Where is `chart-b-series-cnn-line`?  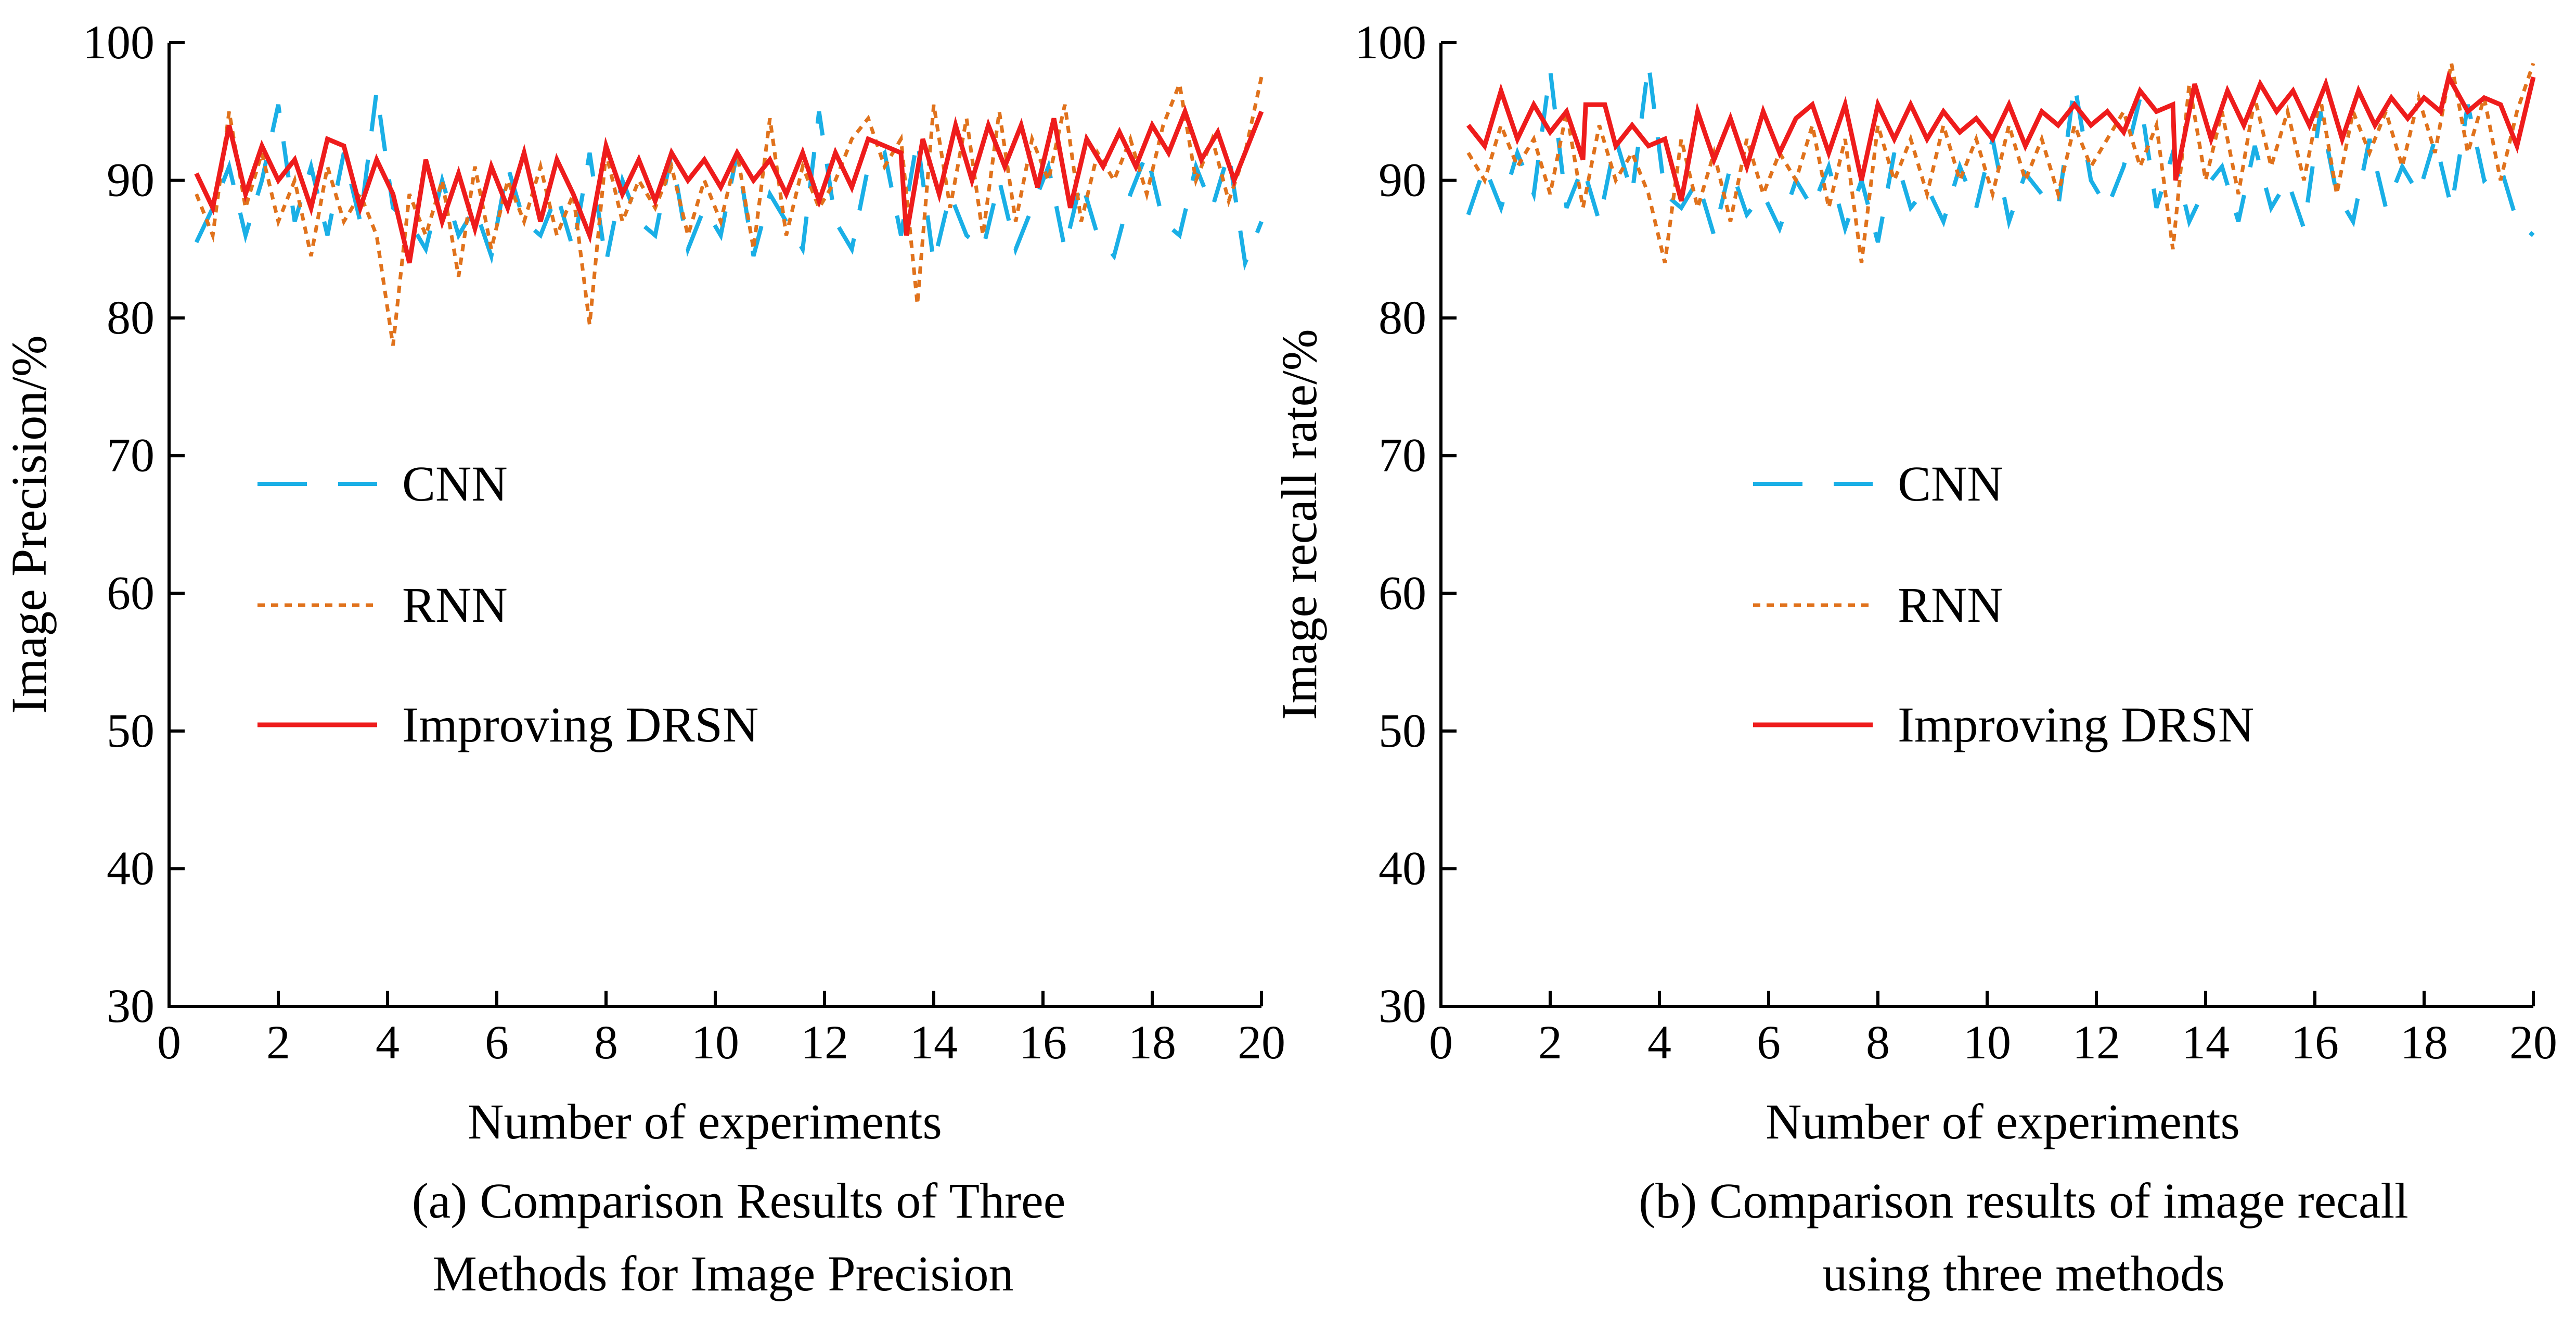 chart-b-series-cnn-line is located at coordinates (2000, 153).